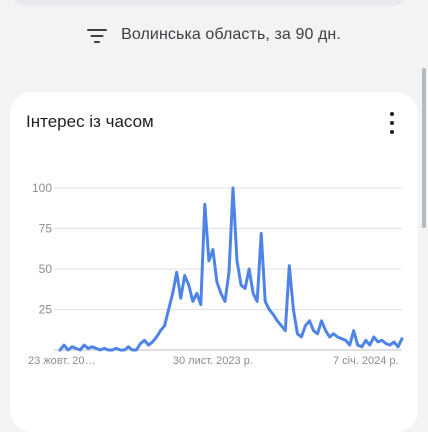  What do you see at coordinates (46, 229) in the screenshot?
I see `y-tick-label: 75` at bounding box center [46, 229].